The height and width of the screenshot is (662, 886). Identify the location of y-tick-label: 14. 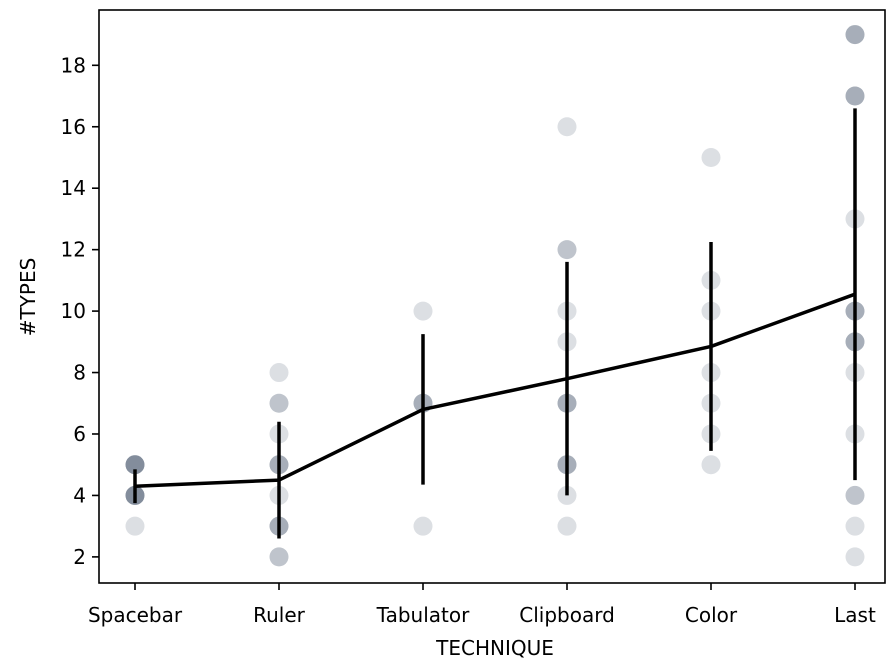
(73, 188).